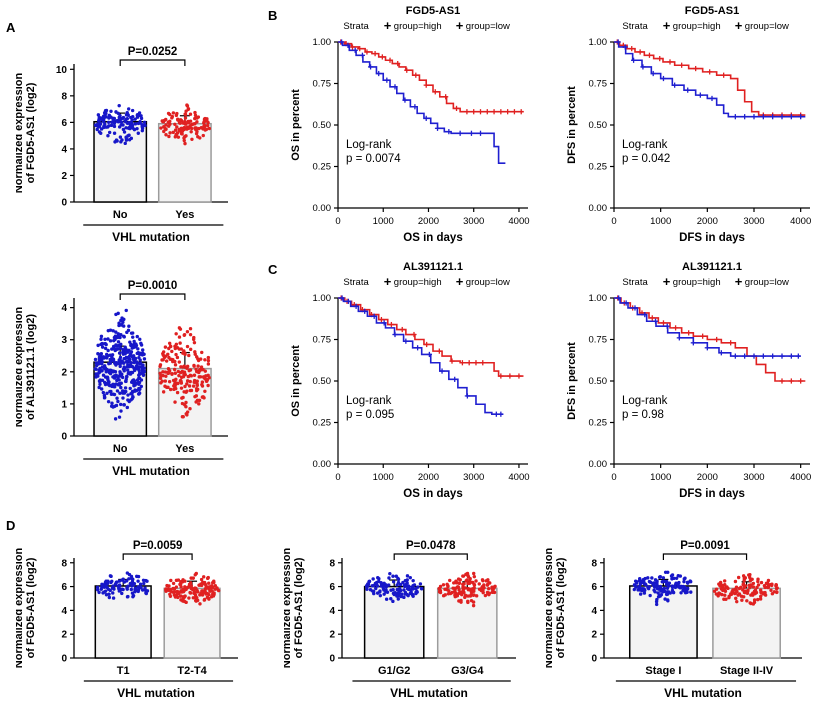 This screenshot has height=719, width=824. I want to click on x-tick-label: 0, so click(613, 221).